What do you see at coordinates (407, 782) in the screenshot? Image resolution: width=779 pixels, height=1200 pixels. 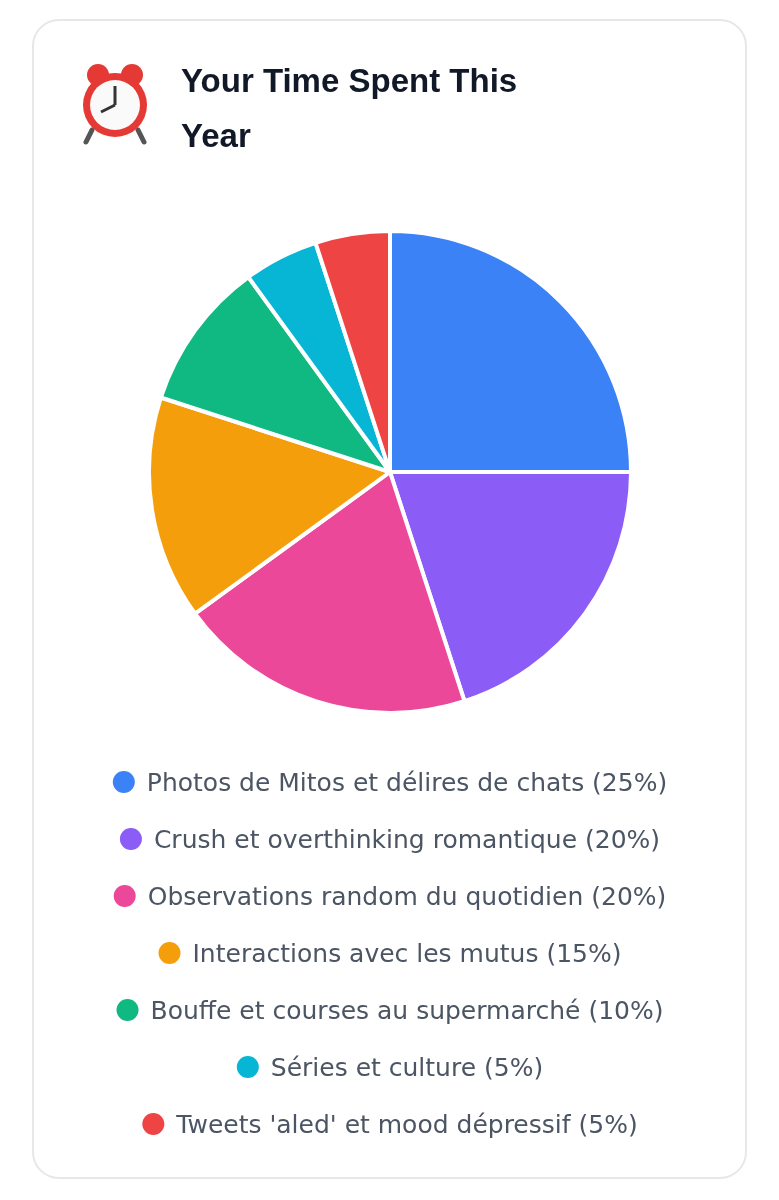 I see `legend-label: Photos de Mitos et délires de chats (25%)` at bounding box center [407, 782].